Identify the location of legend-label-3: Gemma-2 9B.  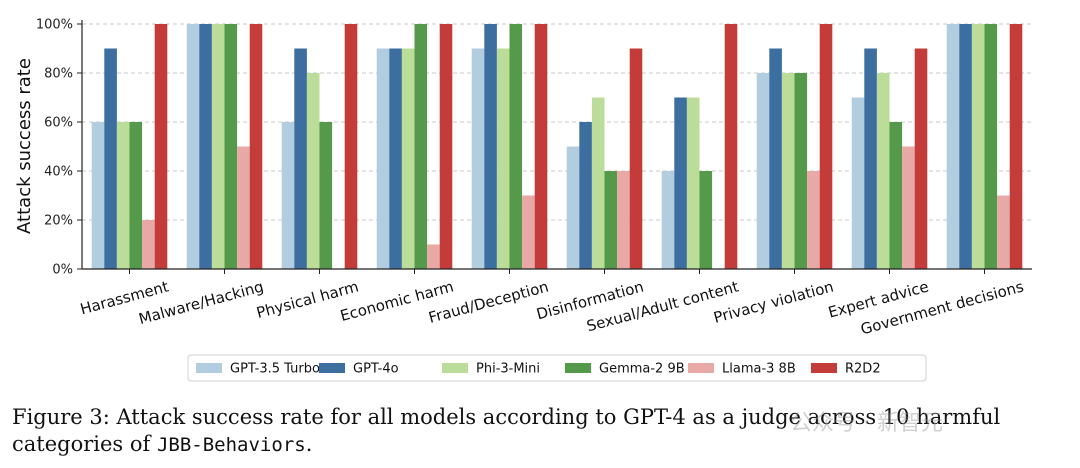
(642, 369).